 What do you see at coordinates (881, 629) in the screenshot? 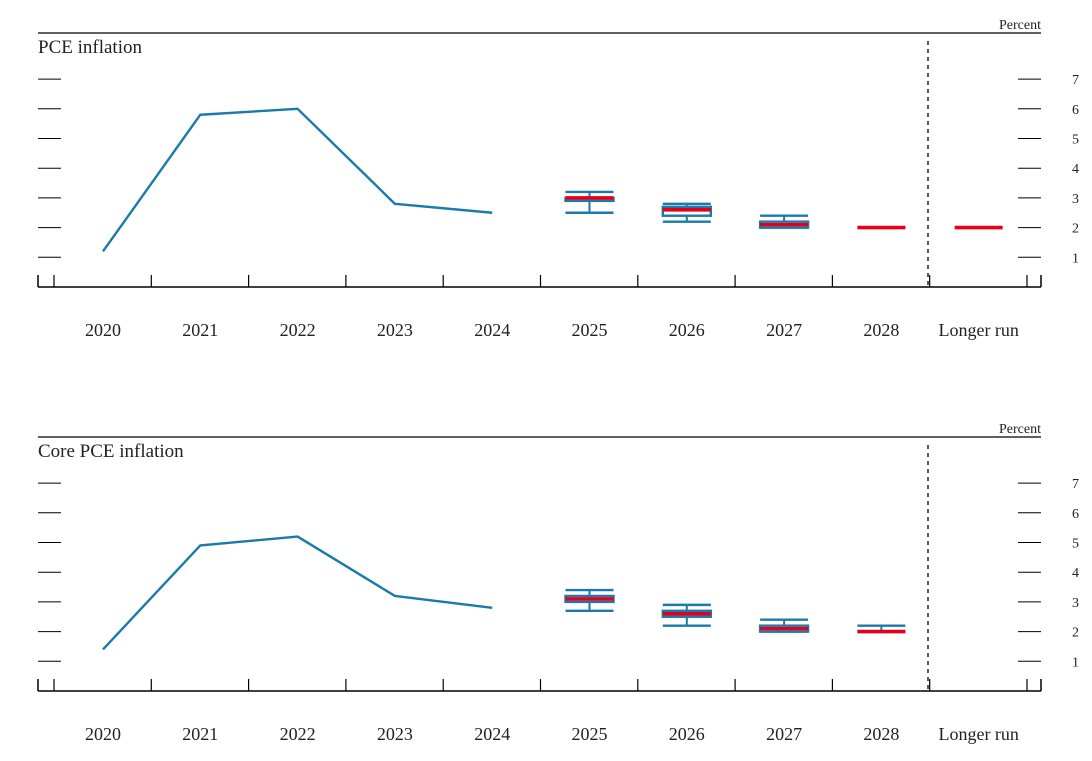
I see `projection-2028` at bounding box center [881, 629].